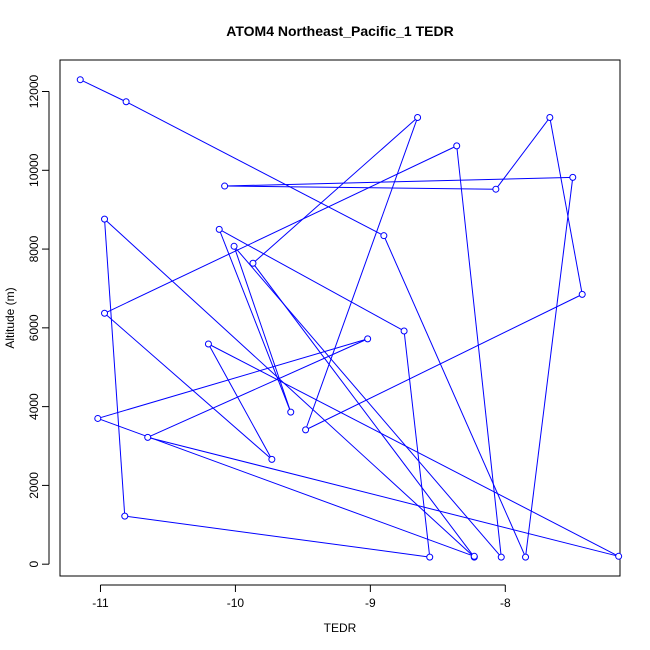  I want to click on x-axis: -11 -10 -9 -8, so click(301, 597).